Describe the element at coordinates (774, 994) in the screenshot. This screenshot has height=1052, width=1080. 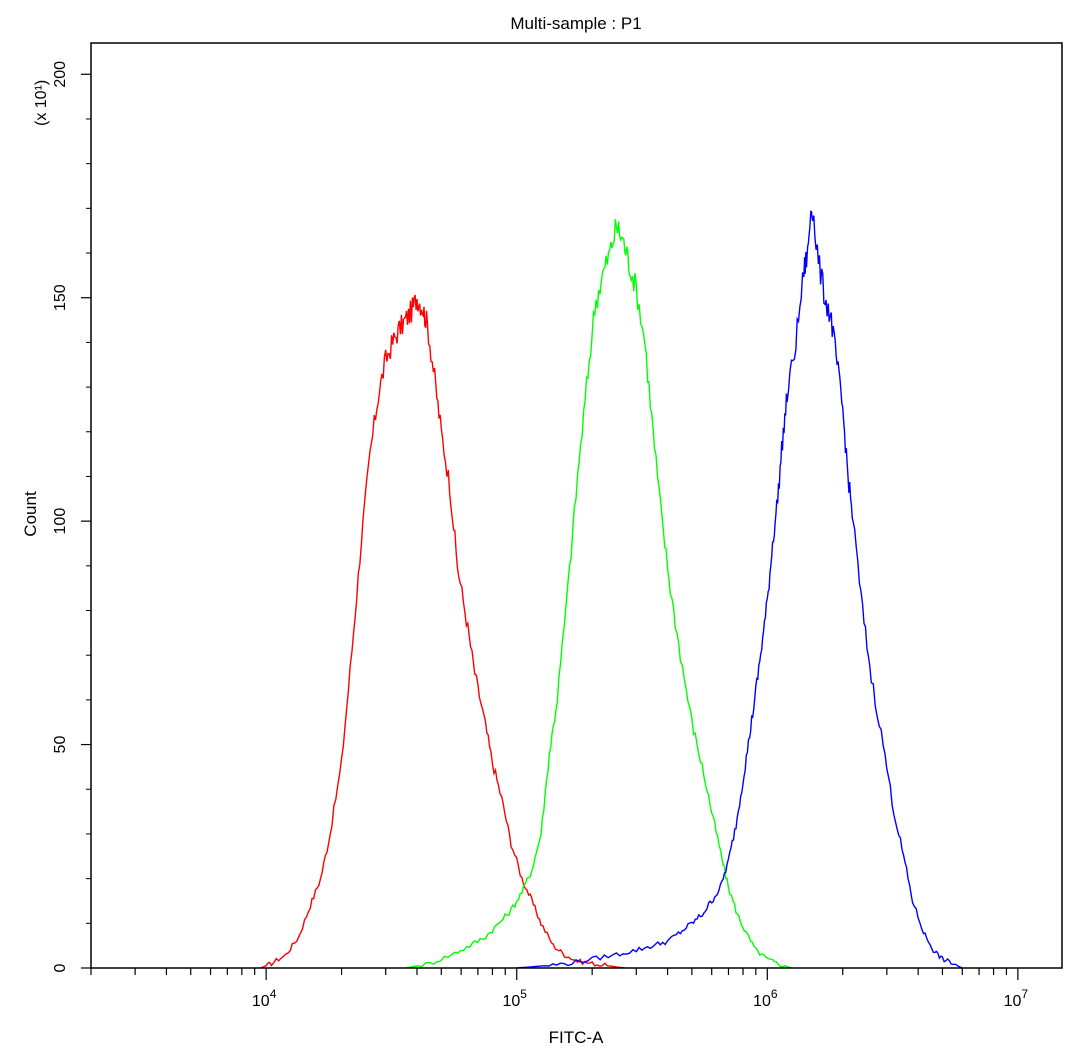
I see `x-tick-exponent: 6` at that location.